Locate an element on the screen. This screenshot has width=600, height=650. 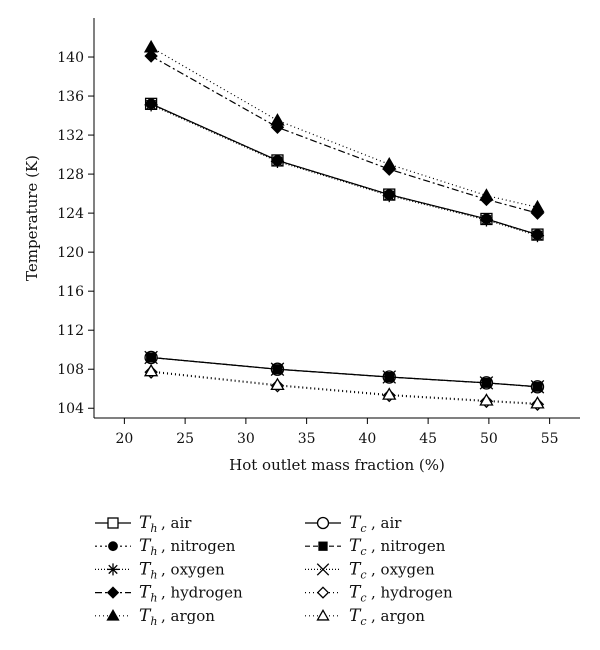
marker-square-open is located at coordinates (113, 523).